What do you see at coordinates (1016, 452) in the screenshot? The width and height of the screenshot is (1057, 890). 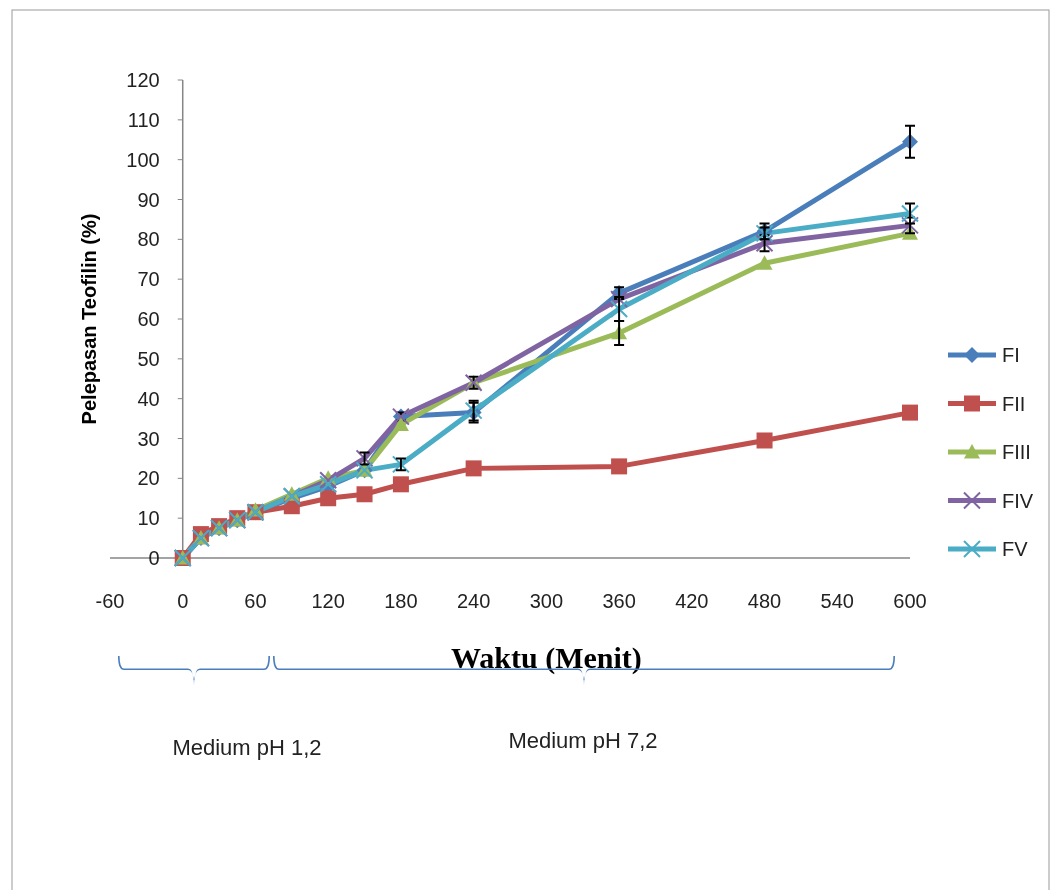 I see `legend-label: FIII` at bounding box center [1016, 452].